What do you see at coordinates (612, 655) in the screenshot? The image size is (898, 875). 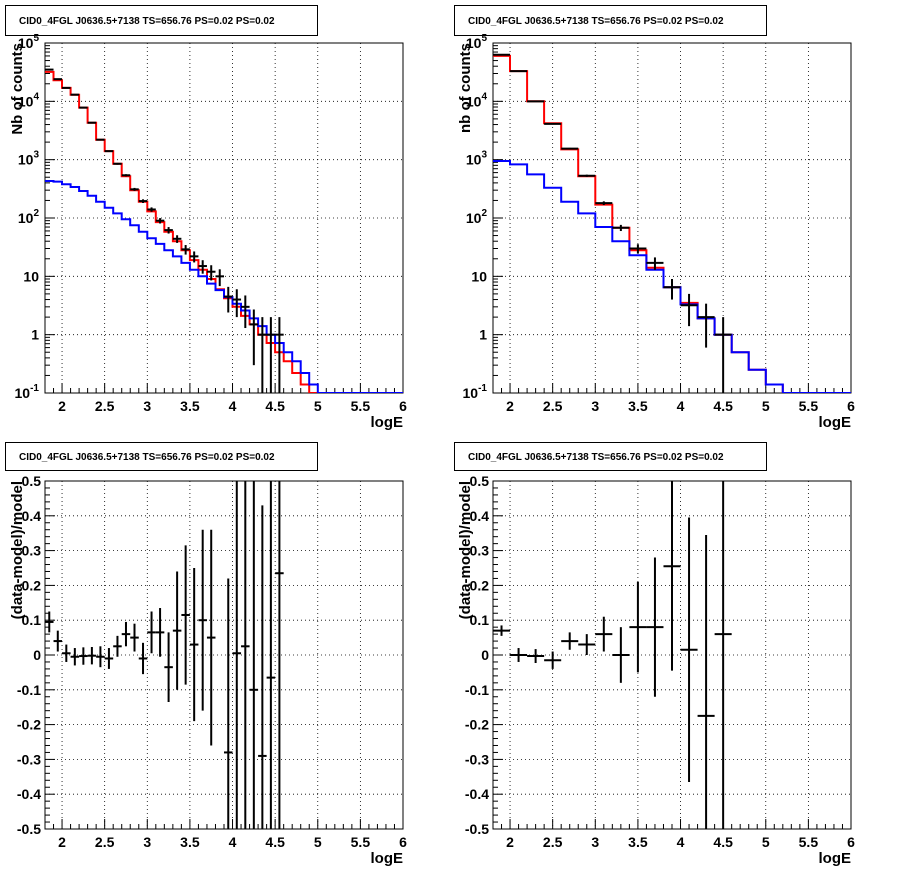 I see `data-layer` at bounding box center [612, 655].